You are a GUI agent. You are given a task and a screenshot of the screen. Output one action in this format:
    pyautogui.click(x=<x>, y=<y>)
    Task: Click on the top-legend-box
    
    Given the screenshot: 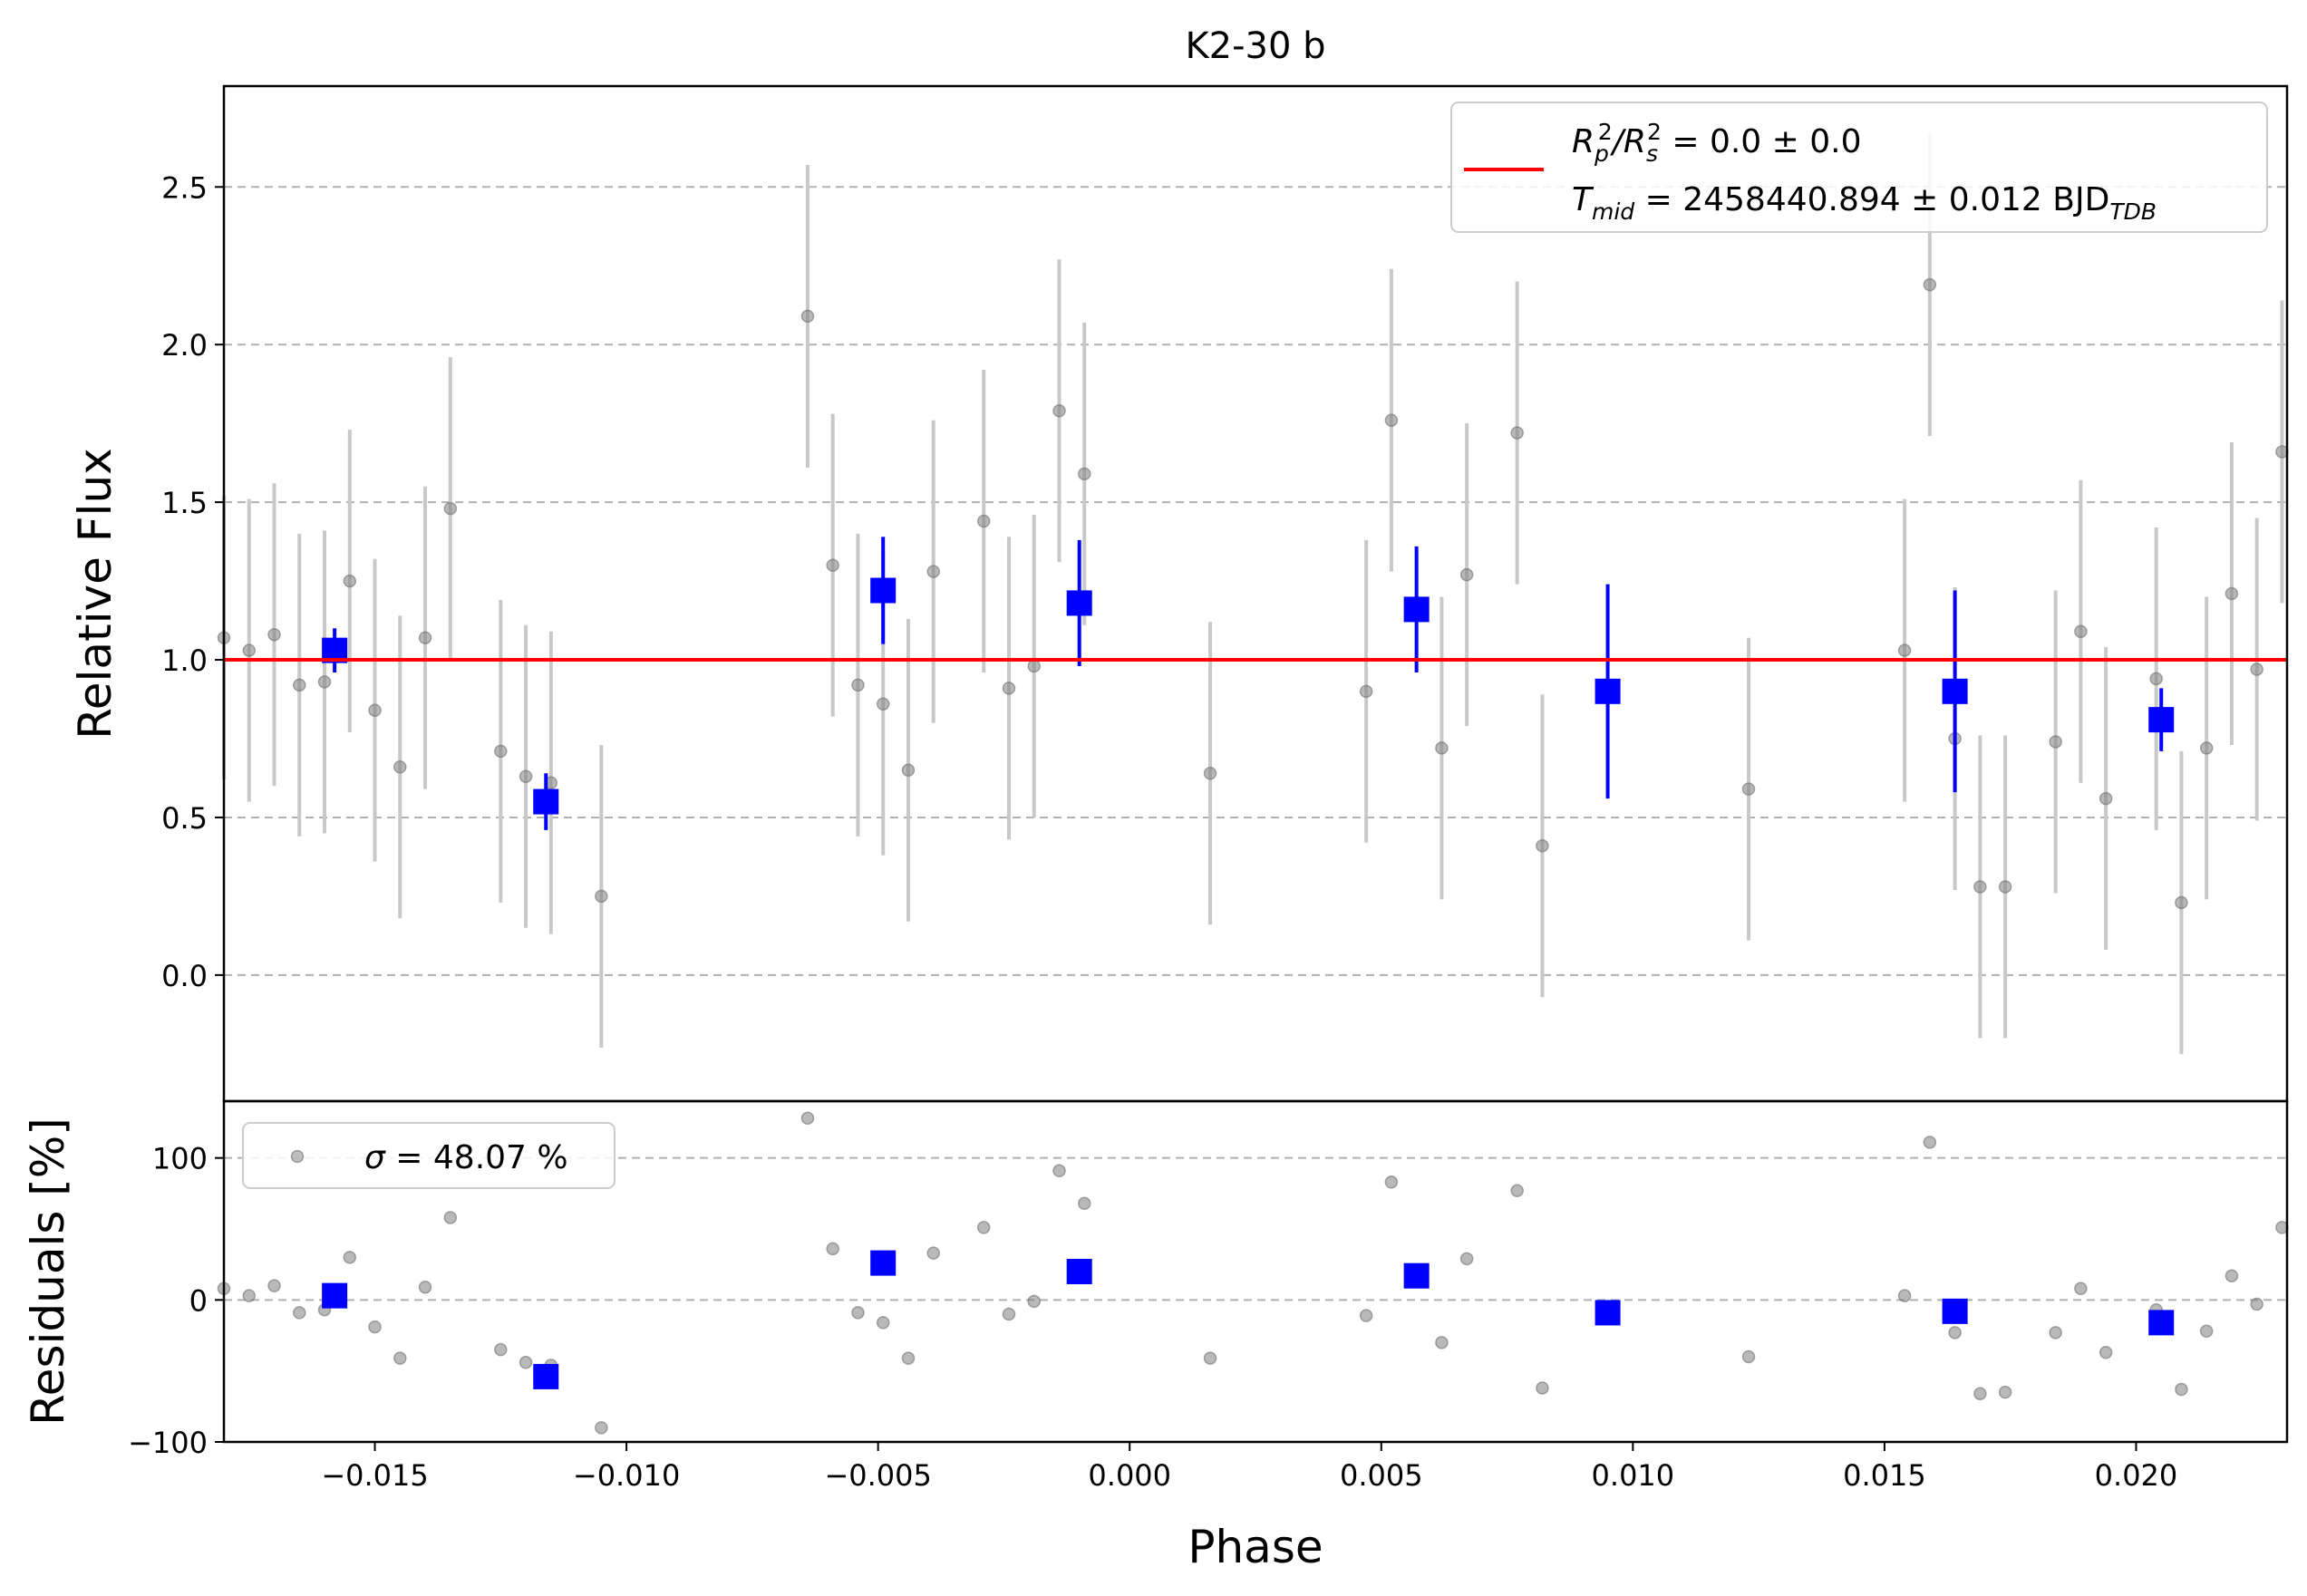 What is the action you would take?
    pyautogui.click(x=1859, y=167)
    